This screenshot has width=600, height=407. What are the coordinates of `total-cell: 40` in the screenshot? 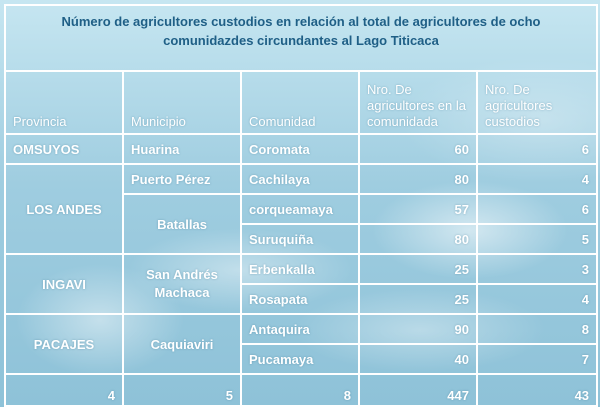 It's located at (418, 359).